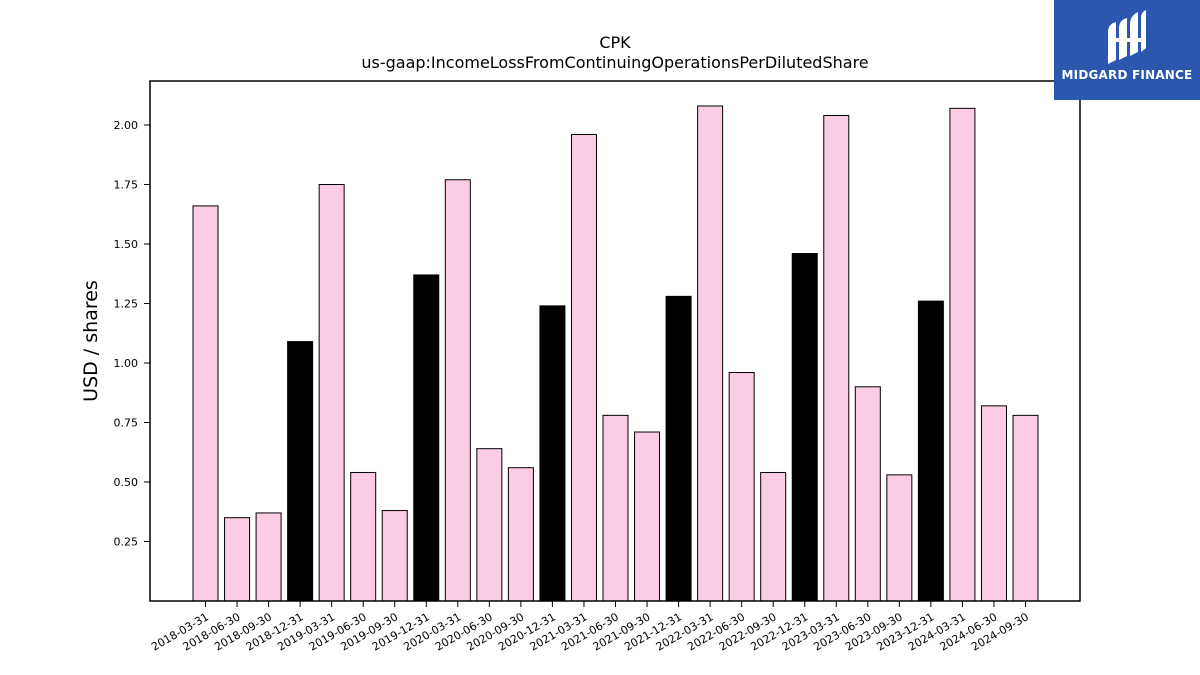  I want to click on y-tick-label: 2.00, so click(126, 125).